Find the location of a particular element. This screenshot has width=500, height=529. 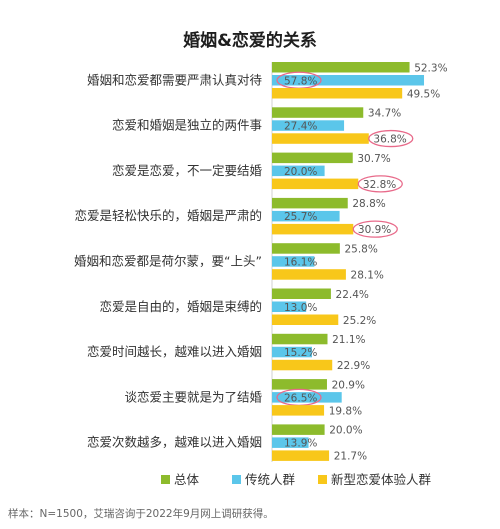

data-label: 22.4% is located at coordinates (352, 295).